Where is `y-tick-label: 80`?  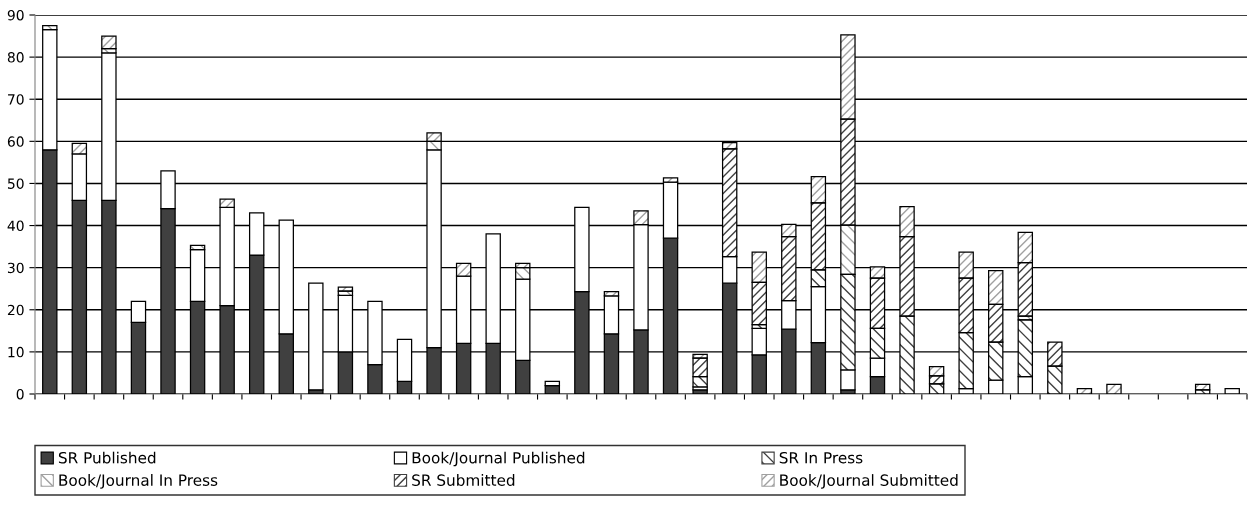 y-tick-label: 80 is located at coordinates (15, 57).